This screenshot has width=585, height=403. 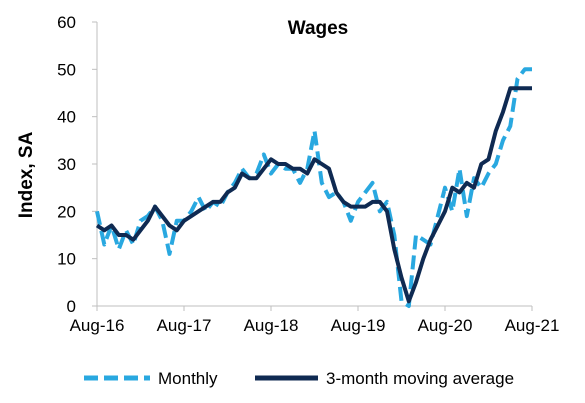 What do you see at coordinates (71, 306) in the screenshot?
I see `y-tick-label: 0` at bounding box center [71, 306].